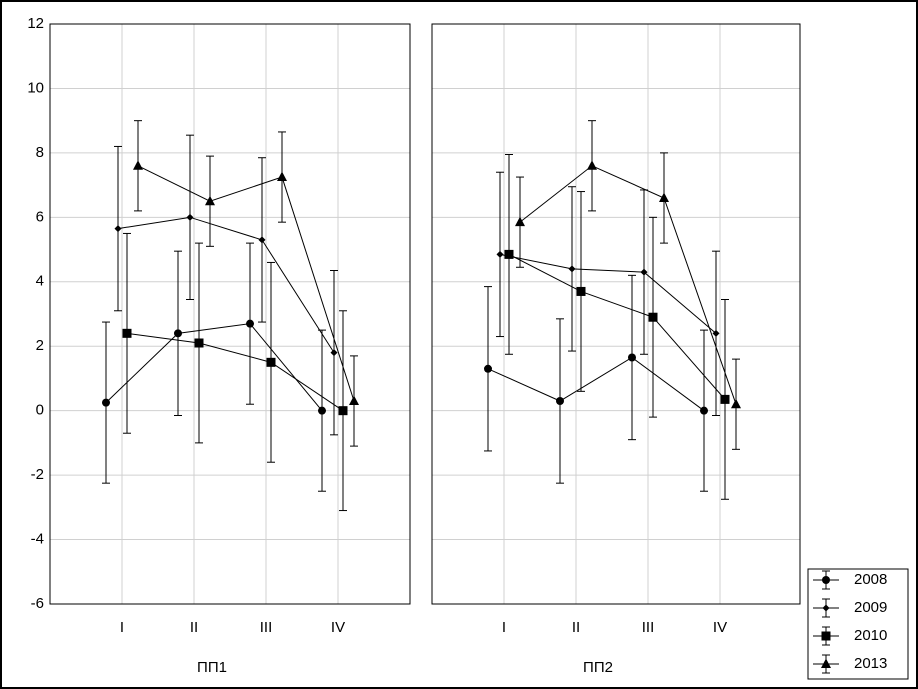 This screenshot has height=689, width=918. Describe the element at coordinates (40, 152) in the screenshot. I see `y-tick-label: 8` at that location.